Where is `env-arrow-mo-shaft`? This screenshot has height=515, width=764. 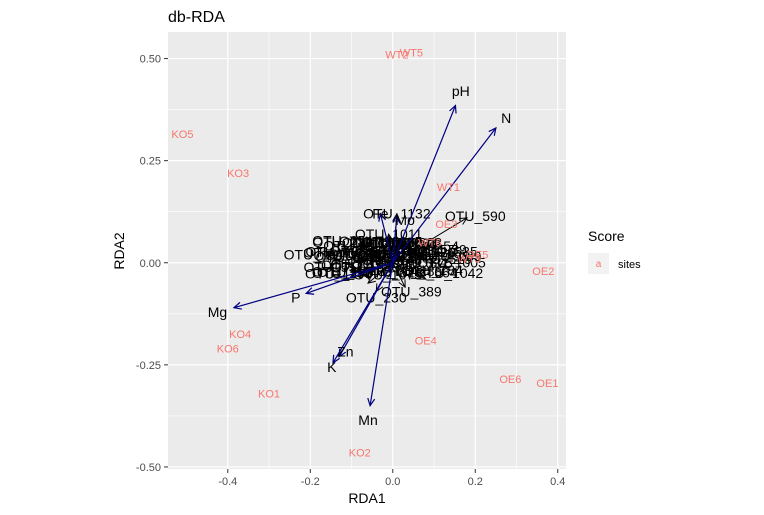
env-arrow-mo-shaft is located at coordinates (395, 239).